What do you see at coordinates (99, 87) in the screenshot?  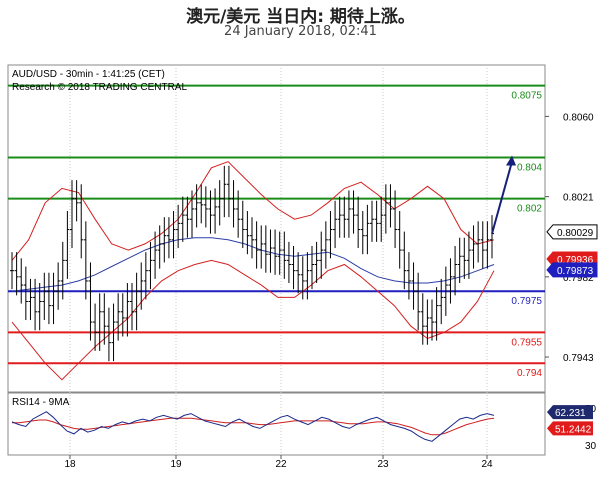 I see `research-label: Research © 2018 TRADING CENTRAL` at bounding box center [99, 87].